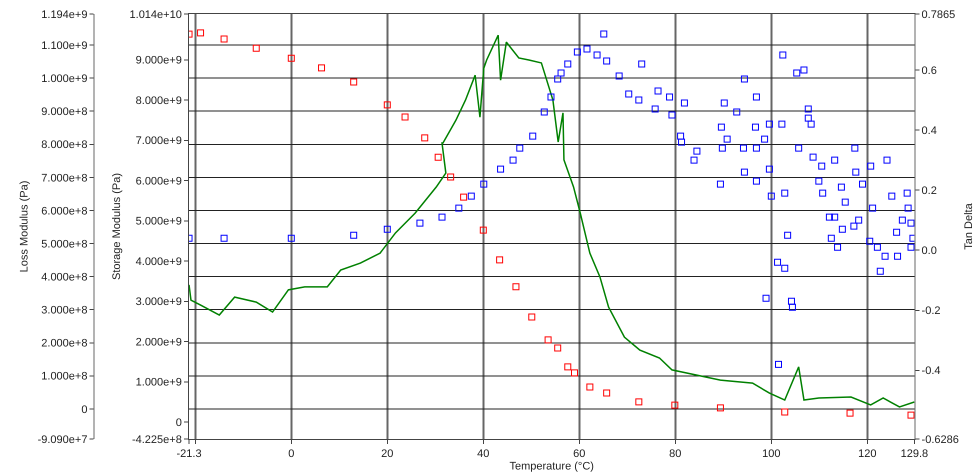 The image size is (976, 476). What do you see at coordinates (931, 311) in the screenshot?
I see `y3-tick-label: -0.2` at bounding box center [931, 311].